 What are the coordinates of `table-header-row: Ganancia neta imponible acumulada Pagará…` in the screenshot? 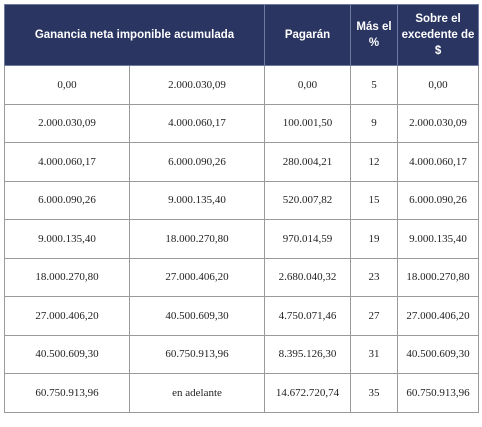 It's located at (241, 35).